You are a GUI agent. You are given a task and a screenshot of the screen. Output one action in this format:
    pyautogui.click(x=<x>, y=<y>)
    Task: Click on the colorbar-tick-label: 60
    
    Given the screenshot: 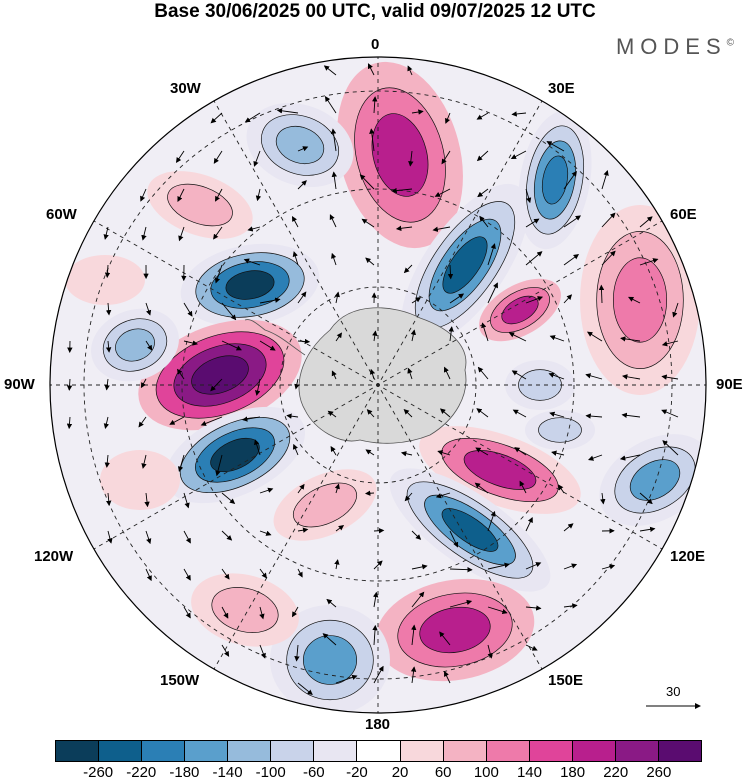 What is the action you would take?
    pyautogui.click(x=443, y=772)
    